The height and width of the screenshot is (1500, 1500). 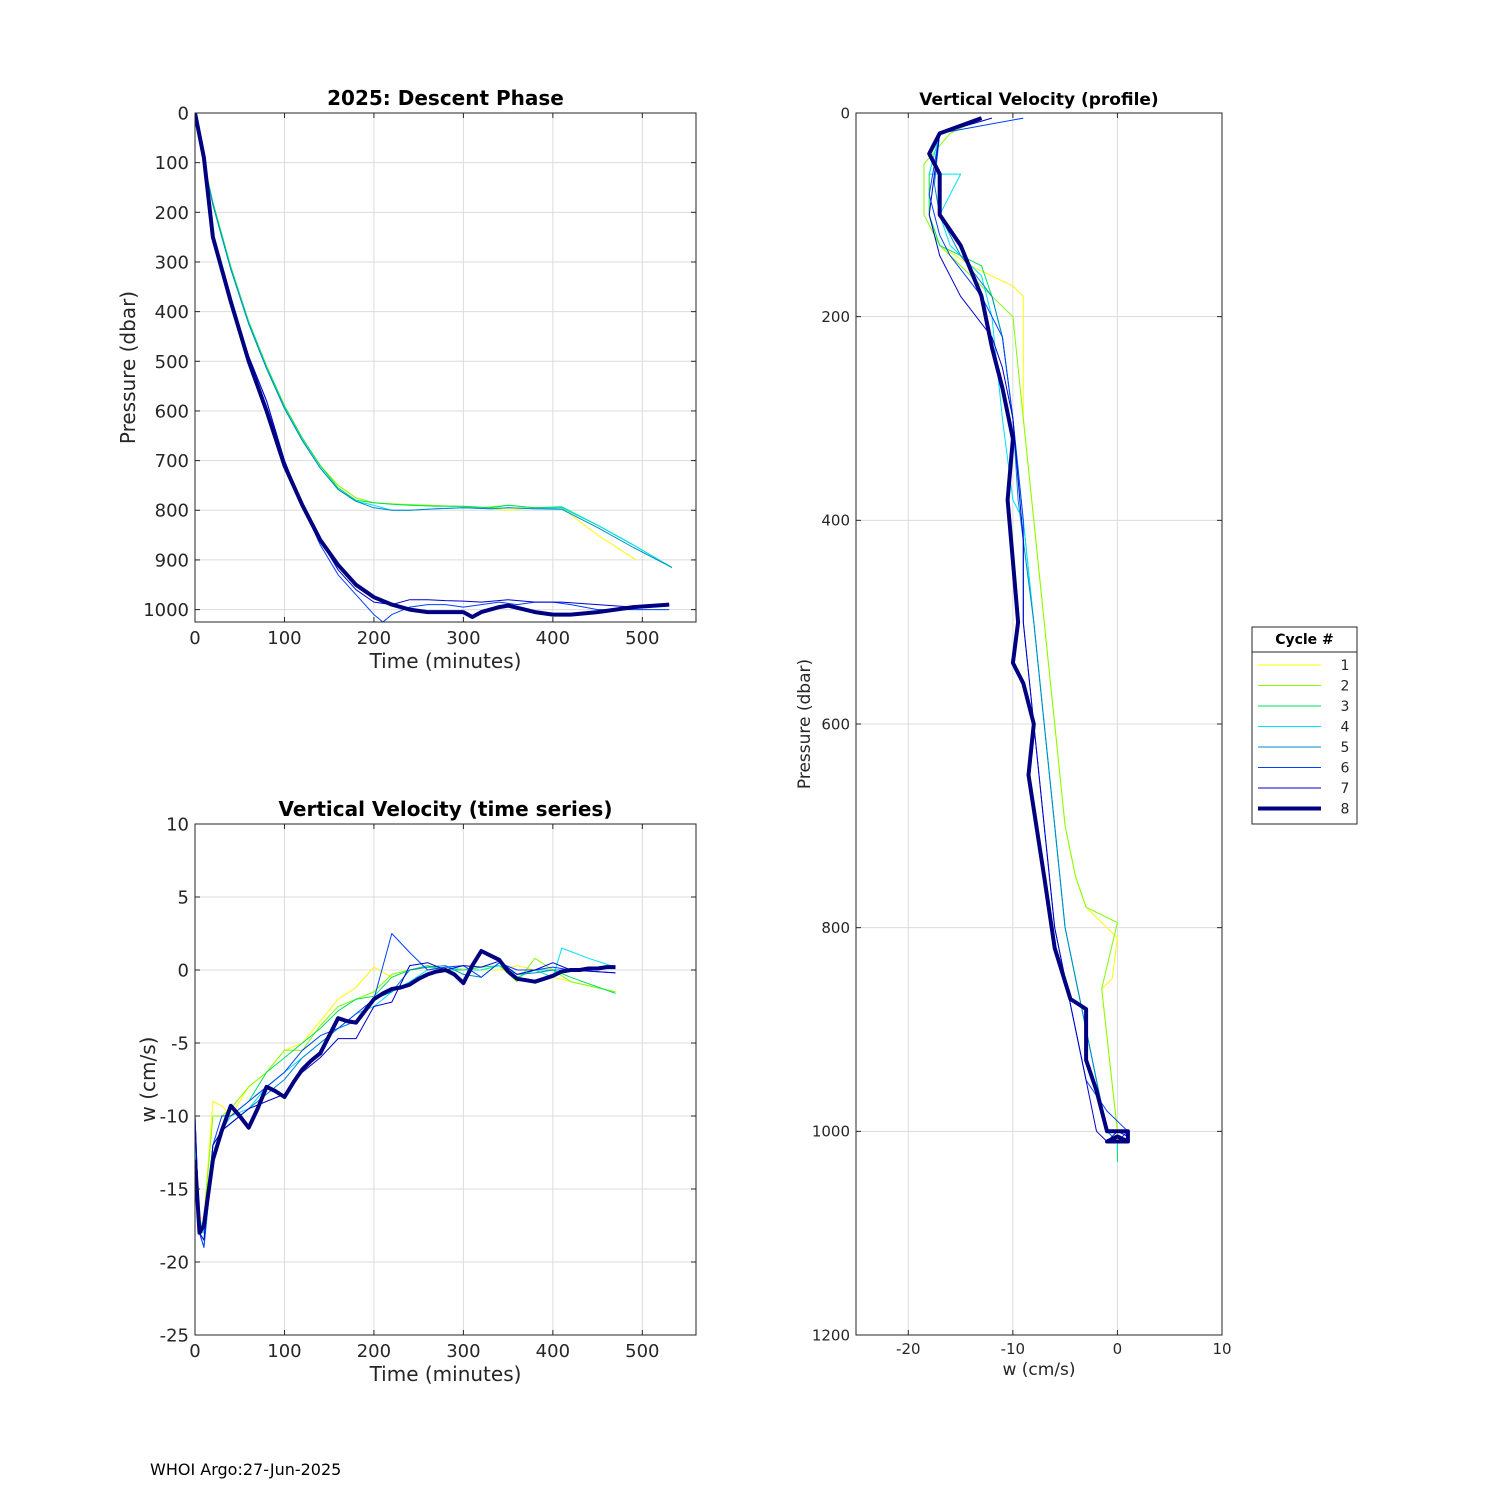 What do you see at coordinates (174, 1189) in the screenshot?
I see `y-tick-label: -15` at bounding box center [174, 1189].